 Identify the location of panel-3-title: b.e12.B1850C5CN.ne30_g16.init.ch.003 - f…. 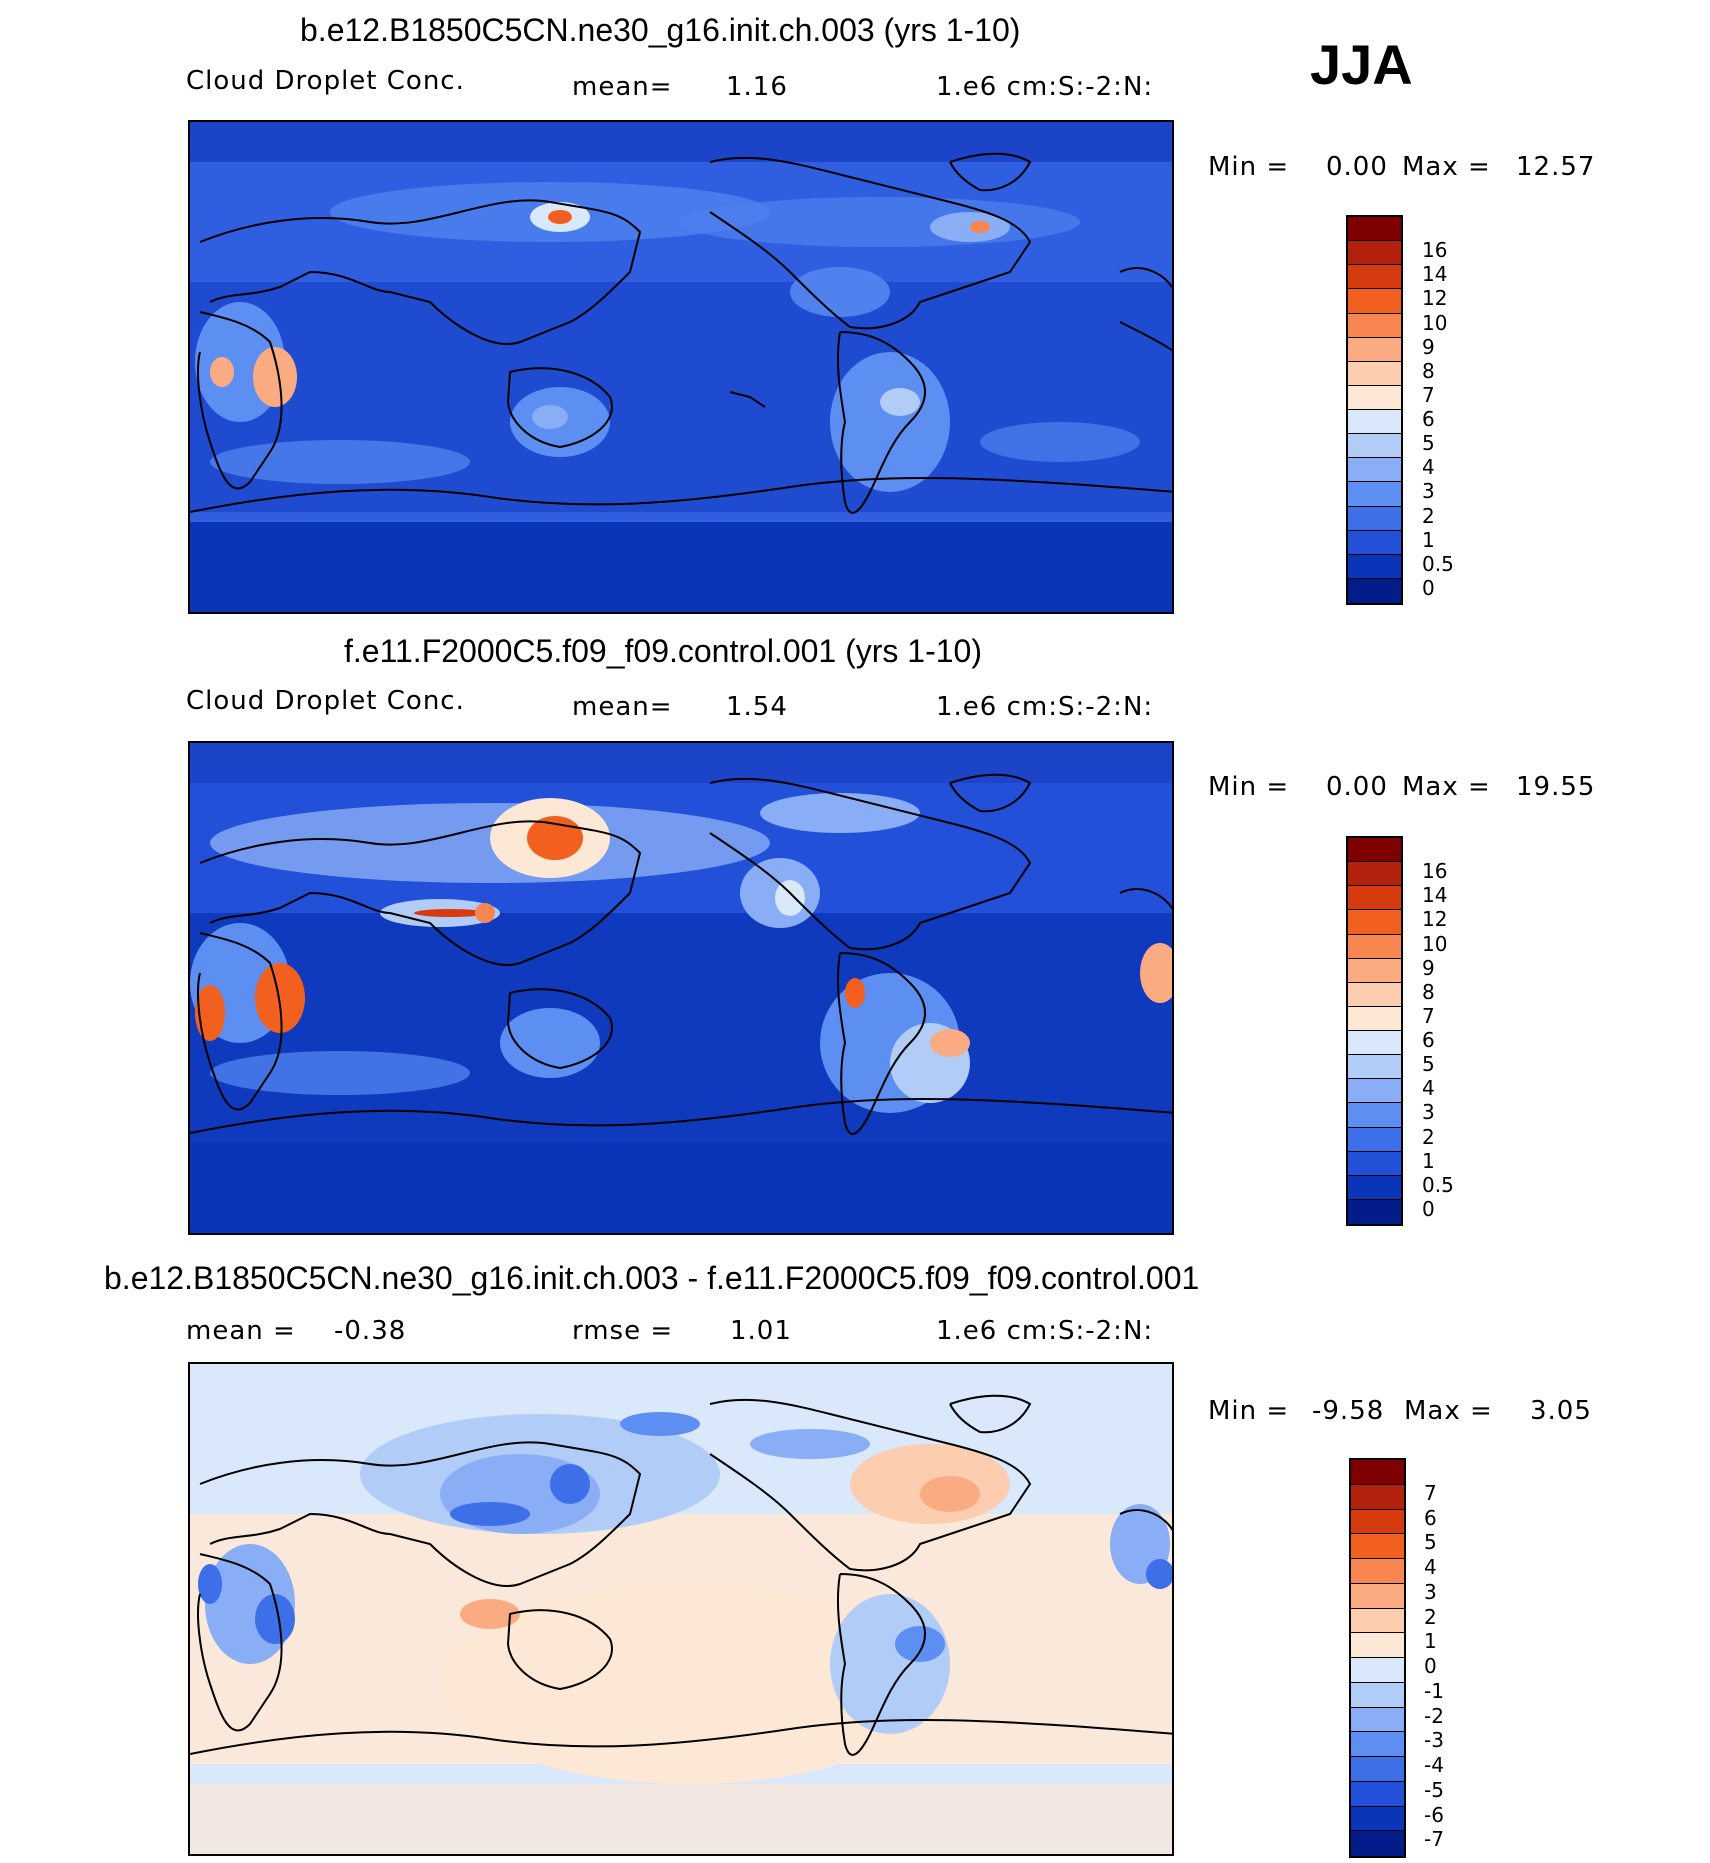
(652, 1278).